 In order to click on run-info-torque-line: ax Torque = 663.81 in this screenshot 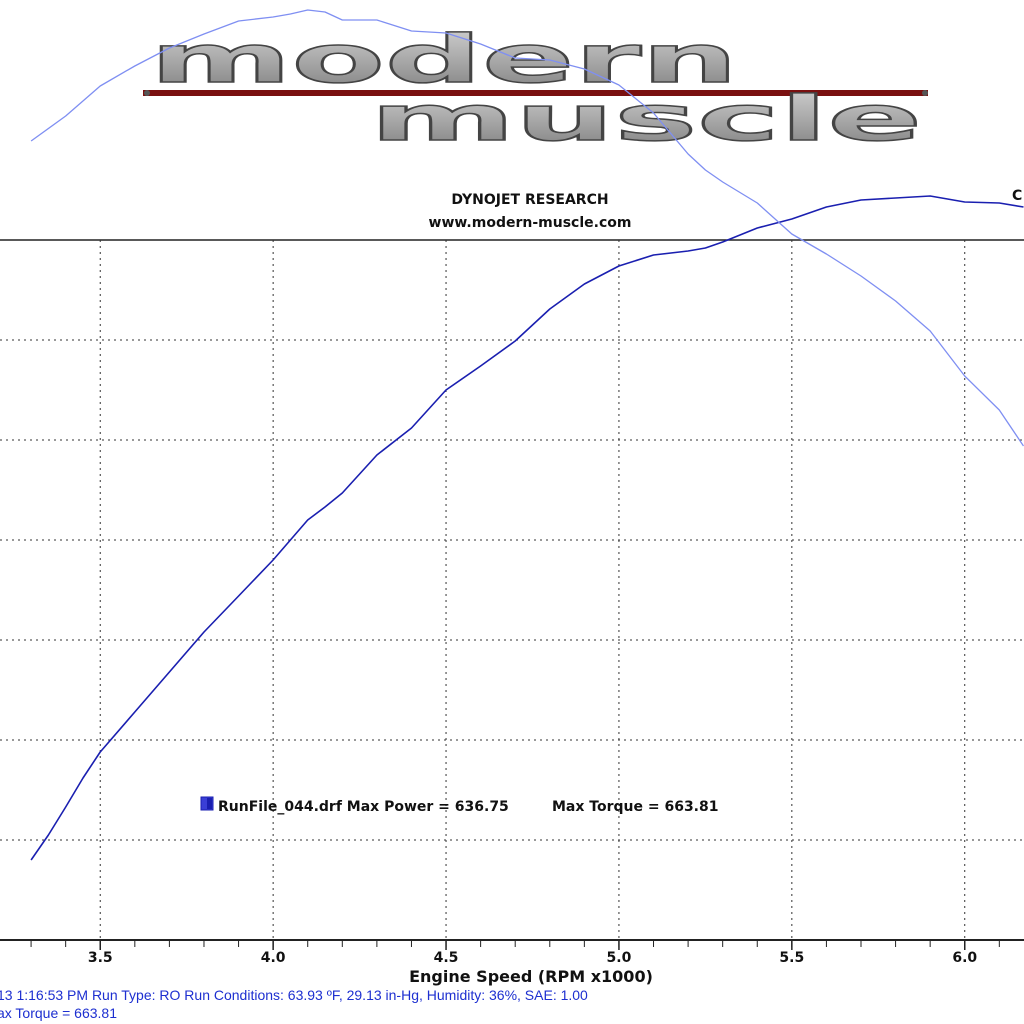, I will do `click(59, 1013)`.